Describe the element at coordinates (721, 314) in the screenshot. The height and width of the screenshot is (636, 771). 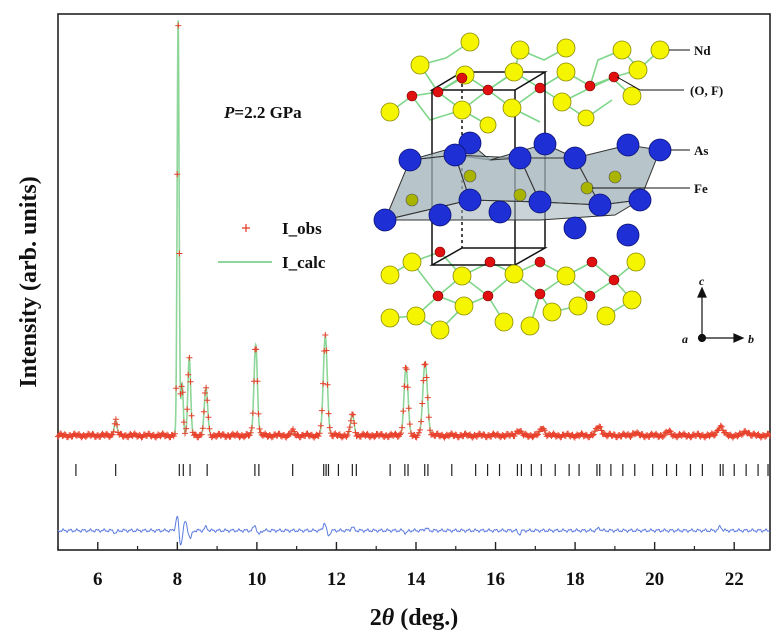
I see `crystal-axes` at that location.